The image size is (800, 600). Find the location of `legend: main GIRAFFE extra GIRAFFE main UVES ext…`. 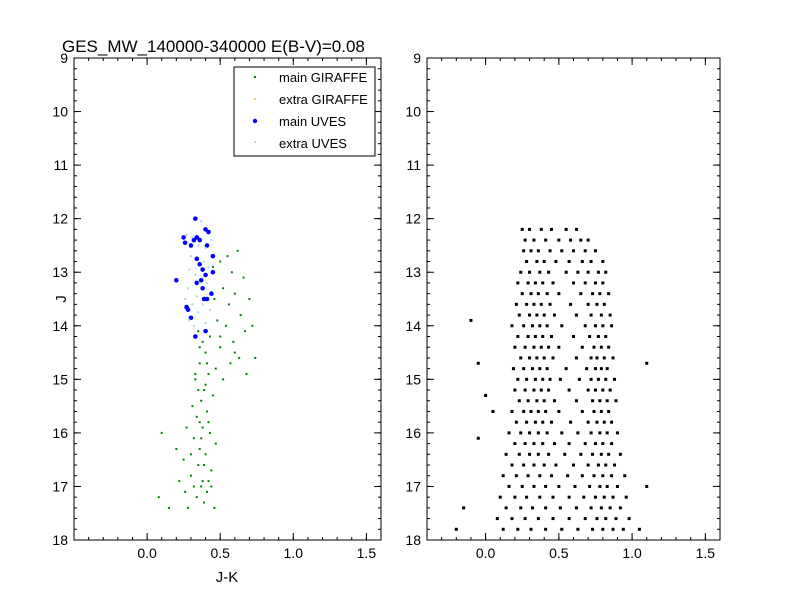

legend: main GIRAFFE extra GIRAFFE main UVES ext… is located at coordinates (304, 111).